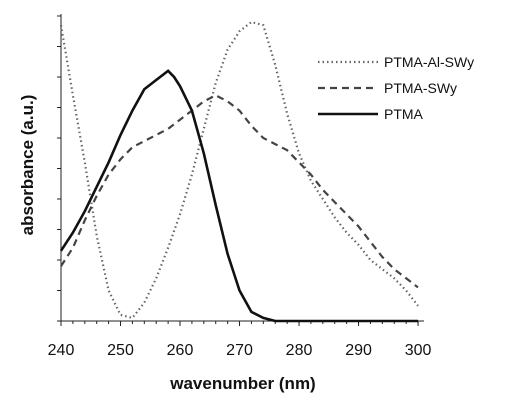 The image size is (513, 398). I want to click on legend-label-1: PTMA-SWy, so click(420, 88).